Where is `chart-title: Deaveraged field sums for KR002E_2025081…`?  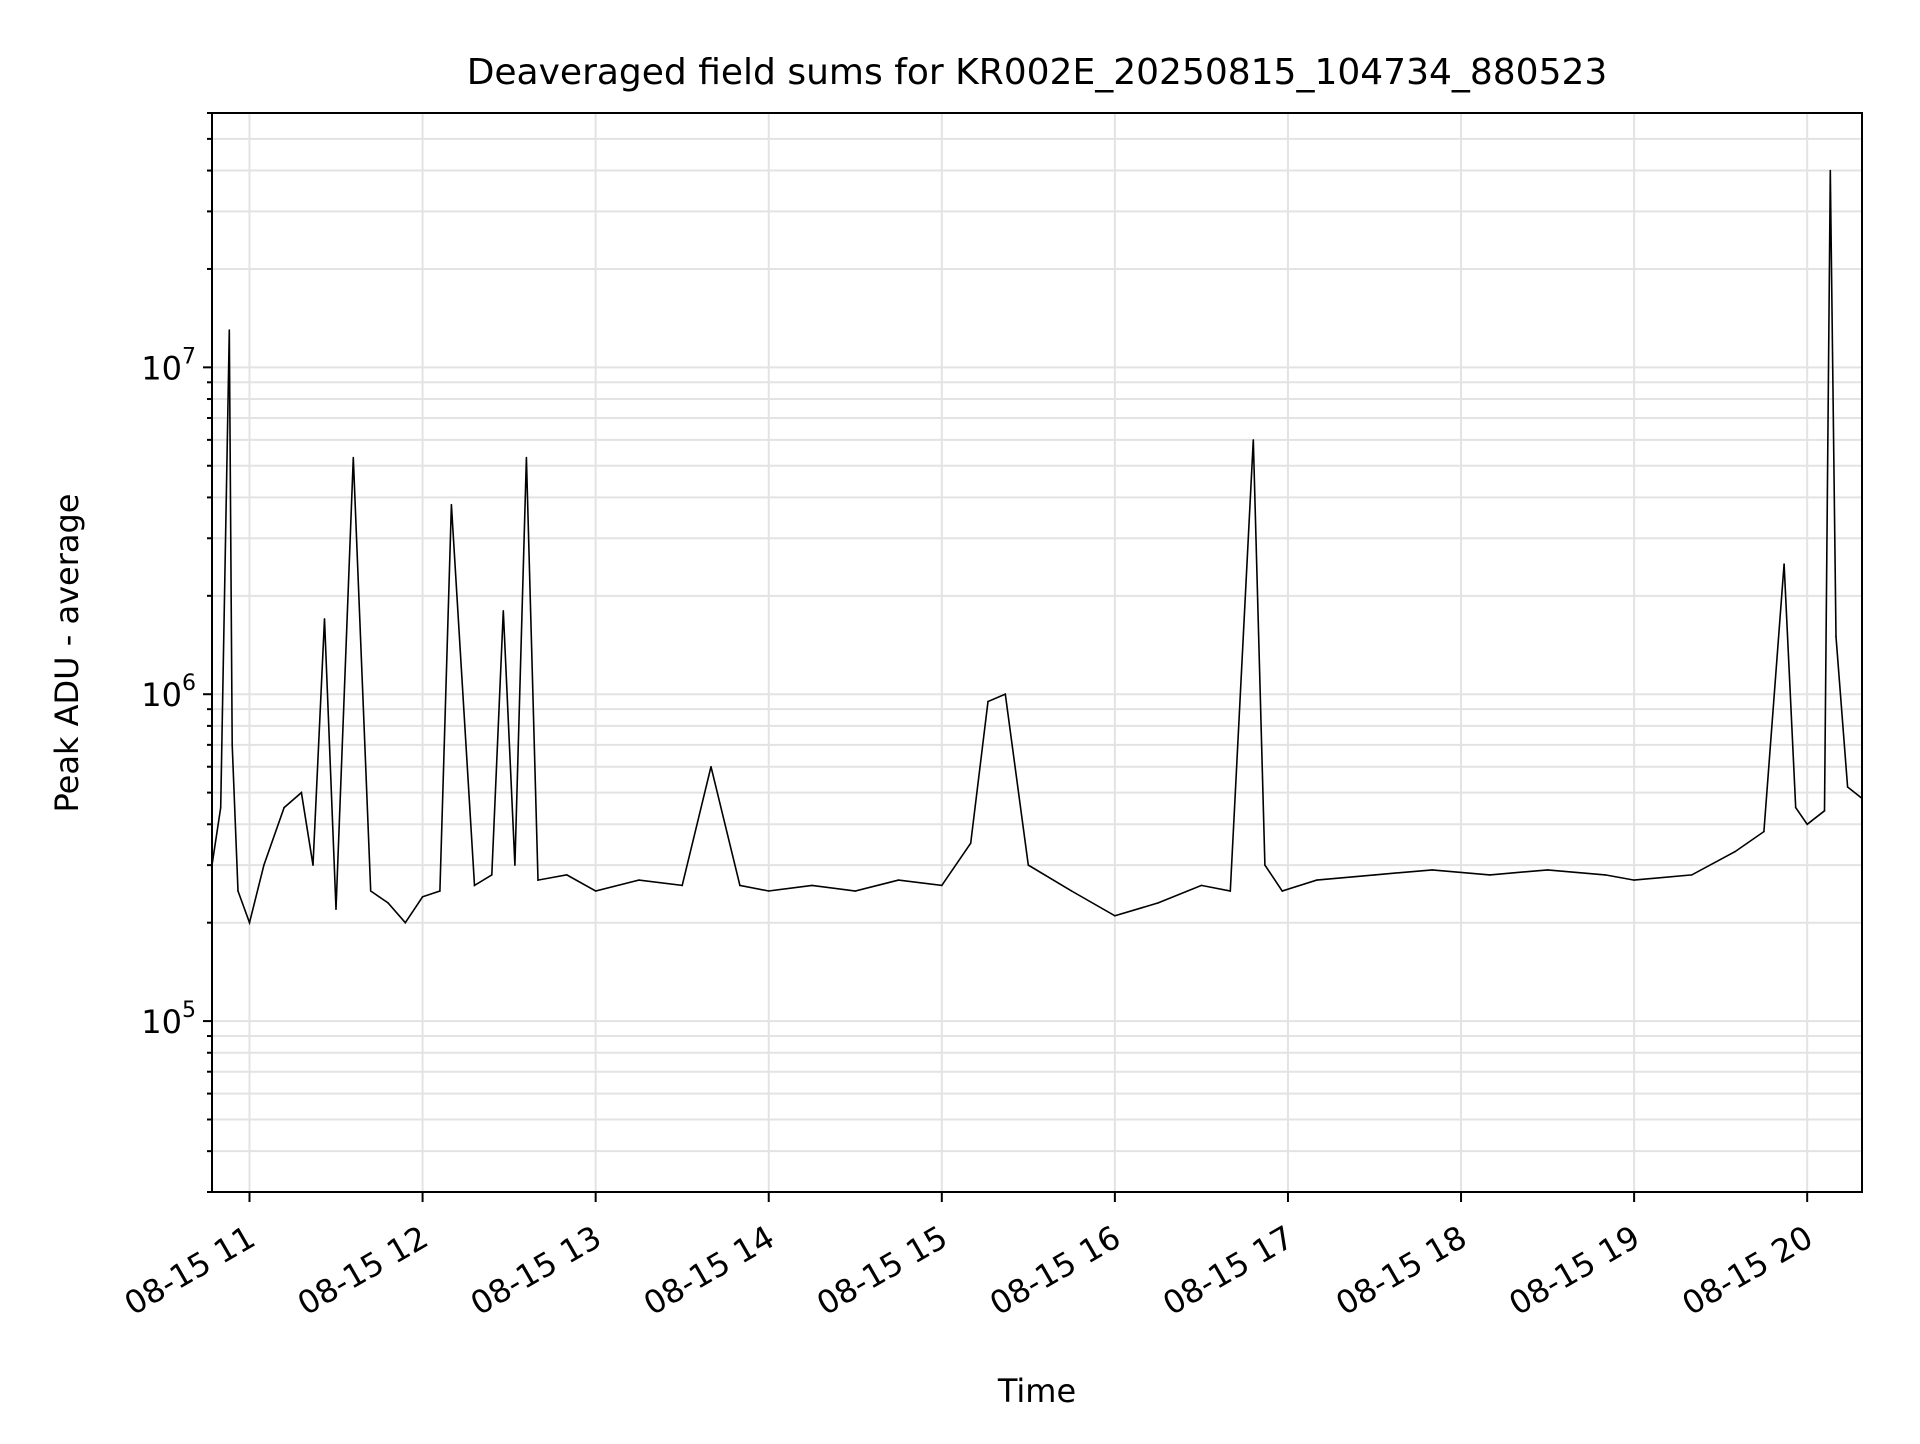
chart-title: Deaveraged field sums for KR002E_2025081… is located at coordinates (1037, 72).